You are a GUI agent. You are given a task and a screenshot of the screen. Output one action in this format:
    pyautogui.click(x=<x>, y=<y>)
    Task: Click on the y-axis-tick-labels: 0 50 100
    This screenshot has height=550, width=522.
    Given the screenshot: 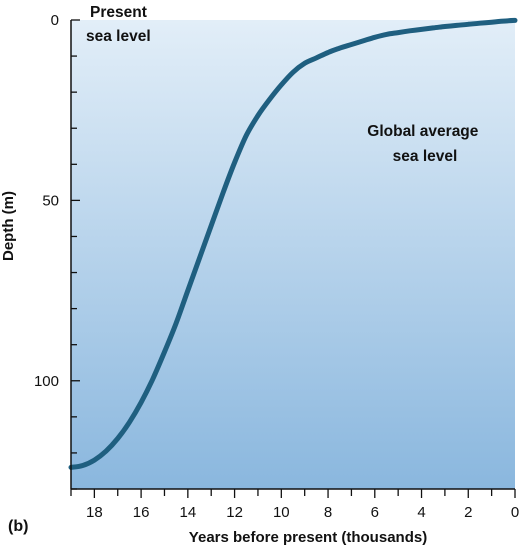 What is the action you would take?
    pyautogui.click(x=46, y=201)
    